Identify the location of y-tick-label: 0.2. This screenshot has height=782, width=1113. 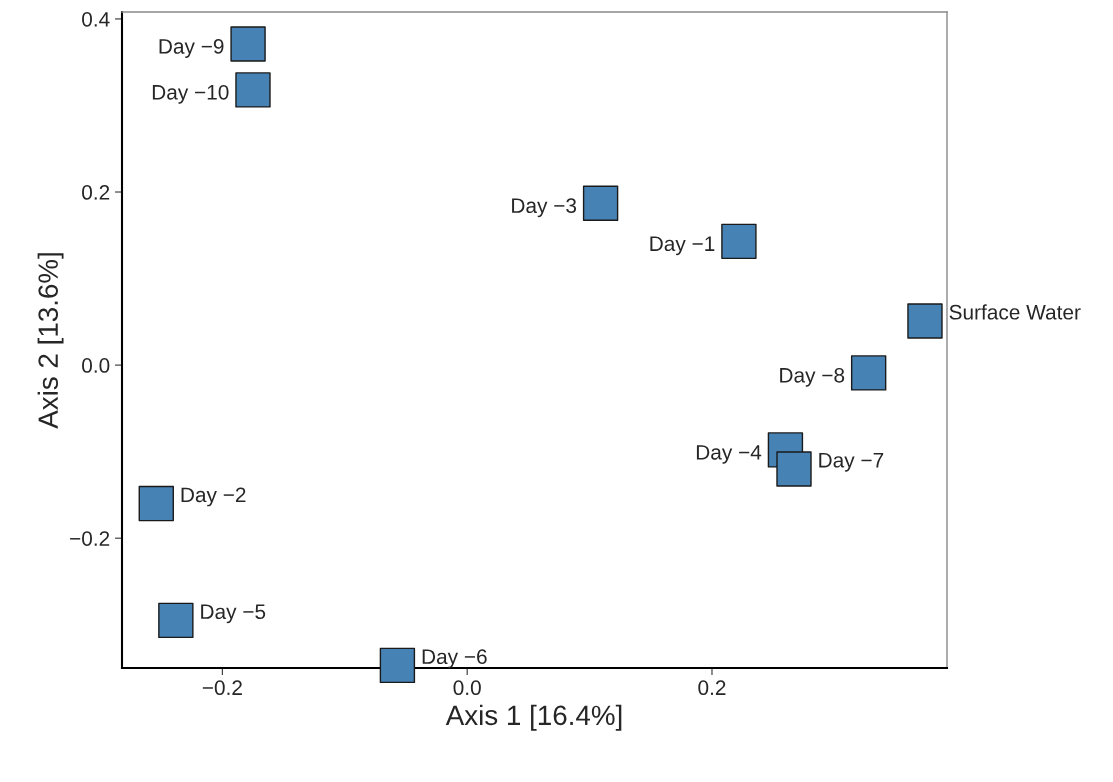
(96, 192).